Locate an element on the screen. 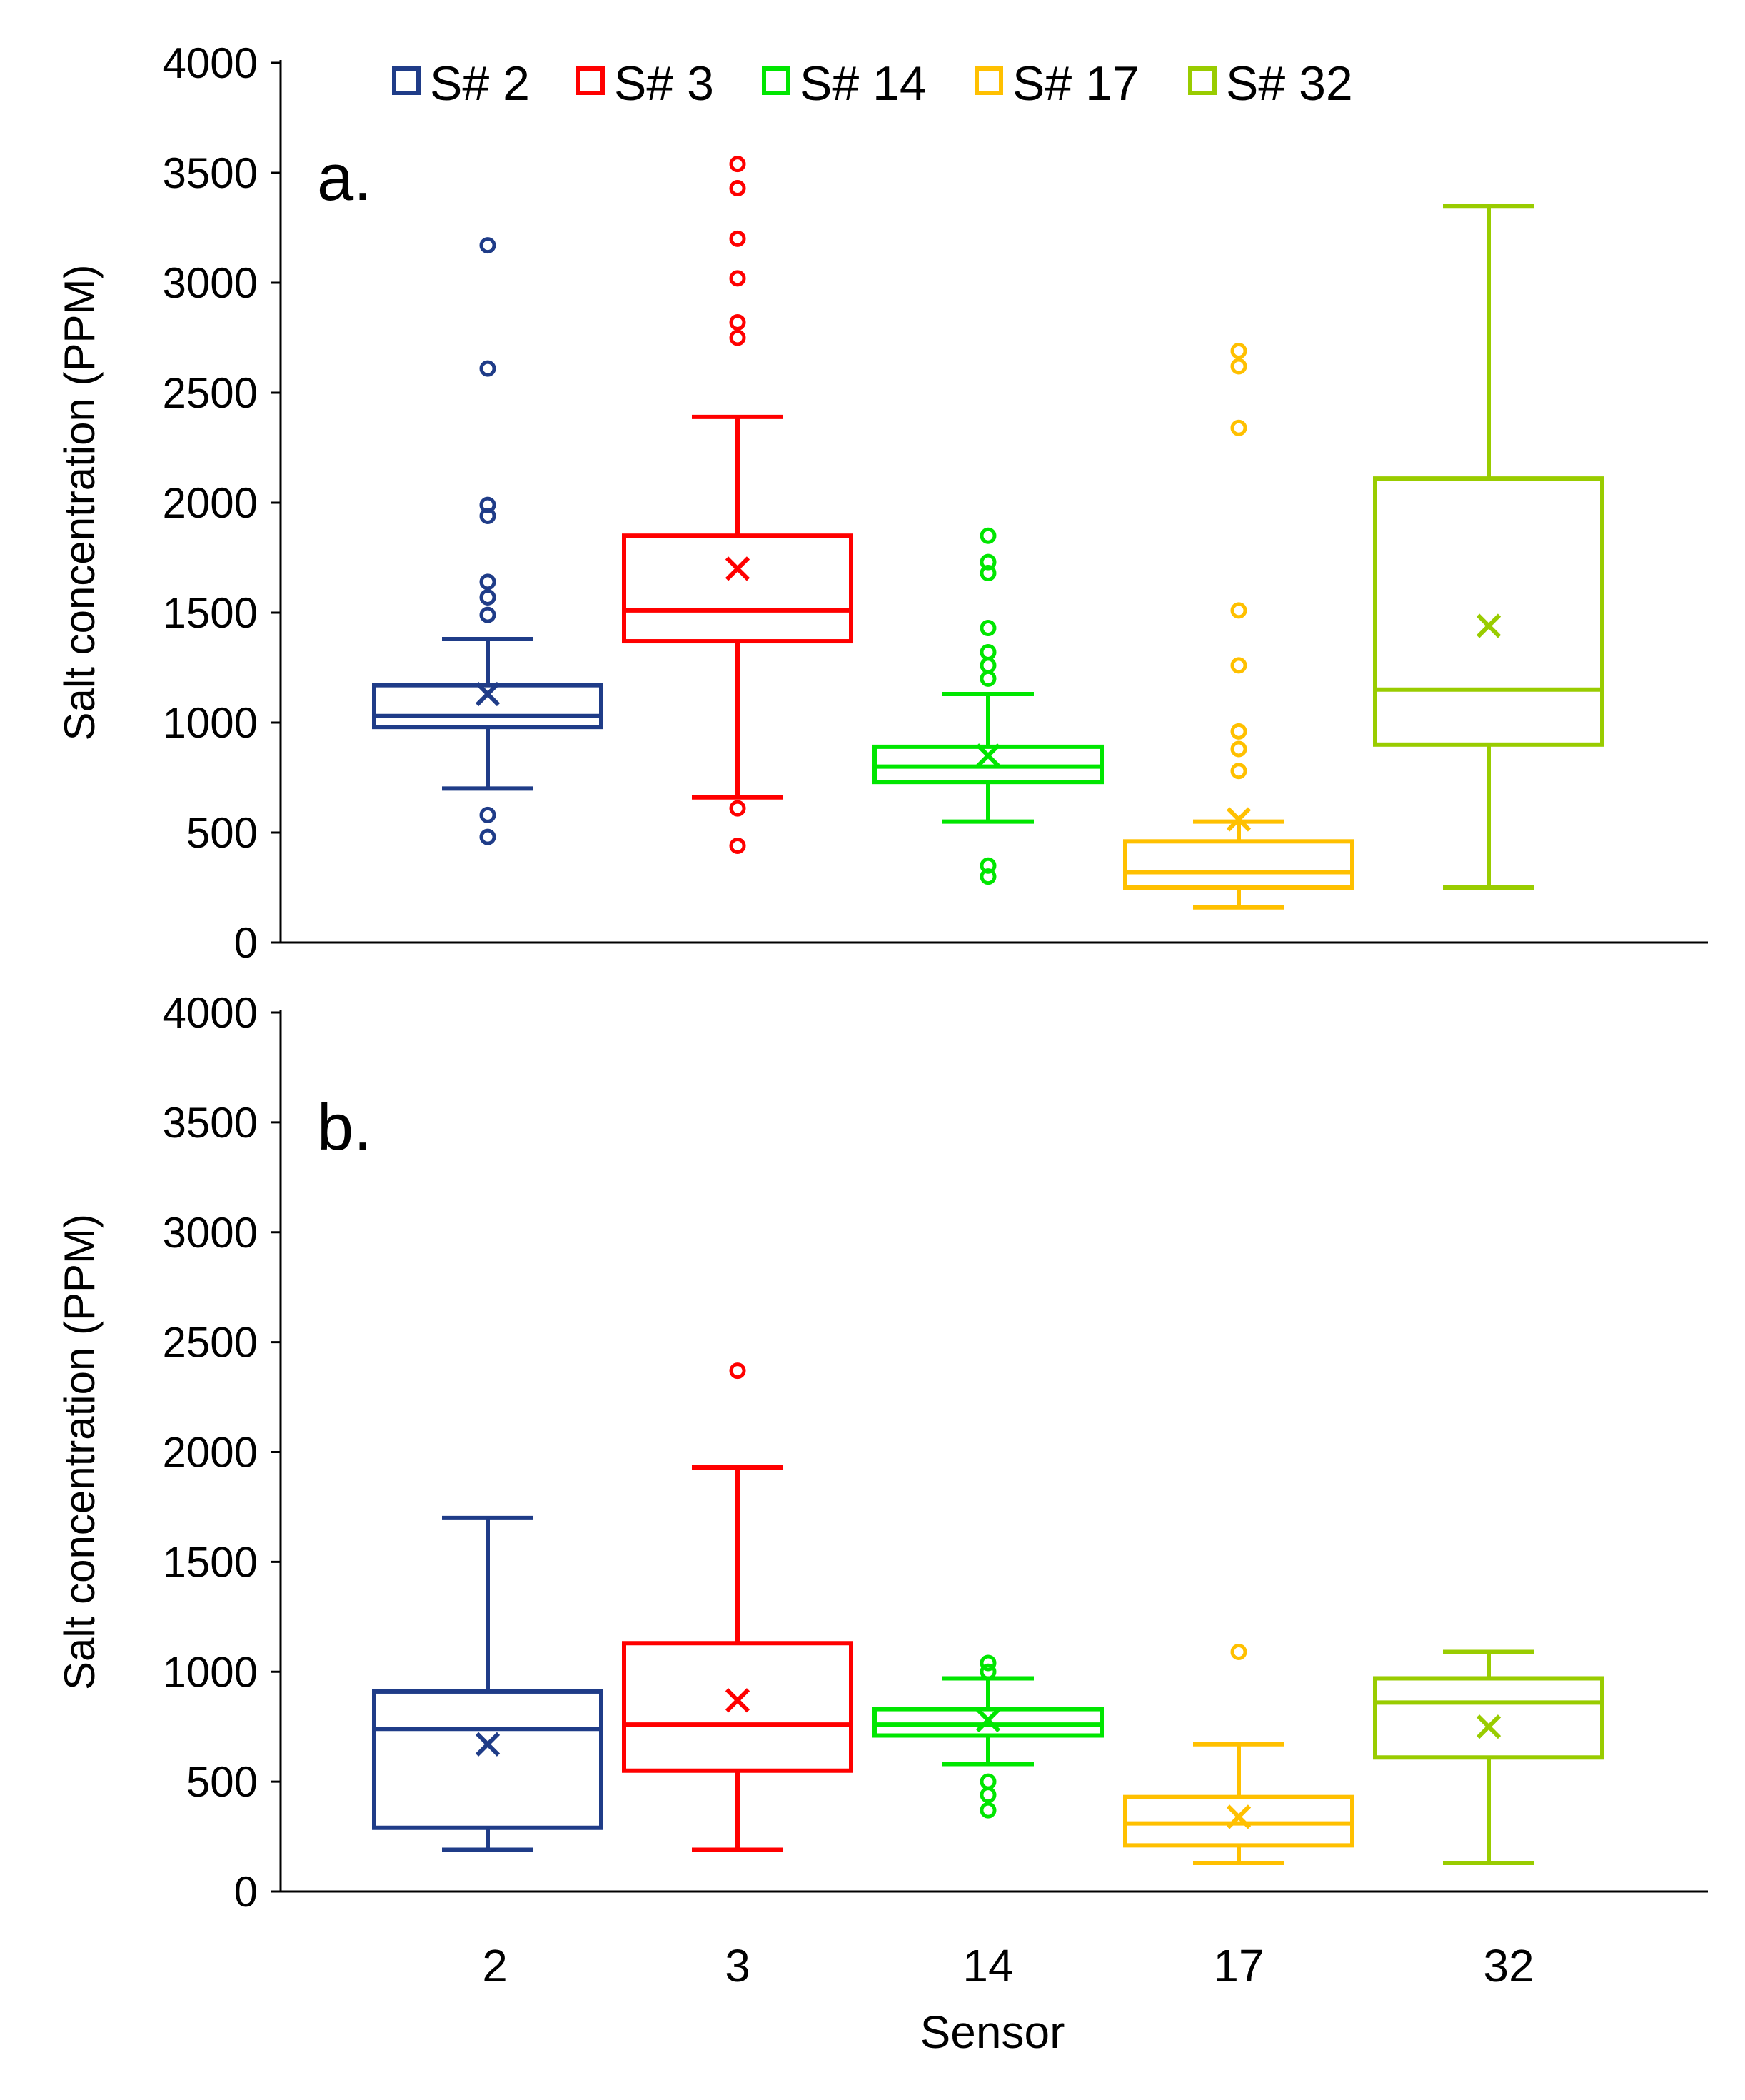  legend-label: S# 32 is located at coordinates (1289, 83).